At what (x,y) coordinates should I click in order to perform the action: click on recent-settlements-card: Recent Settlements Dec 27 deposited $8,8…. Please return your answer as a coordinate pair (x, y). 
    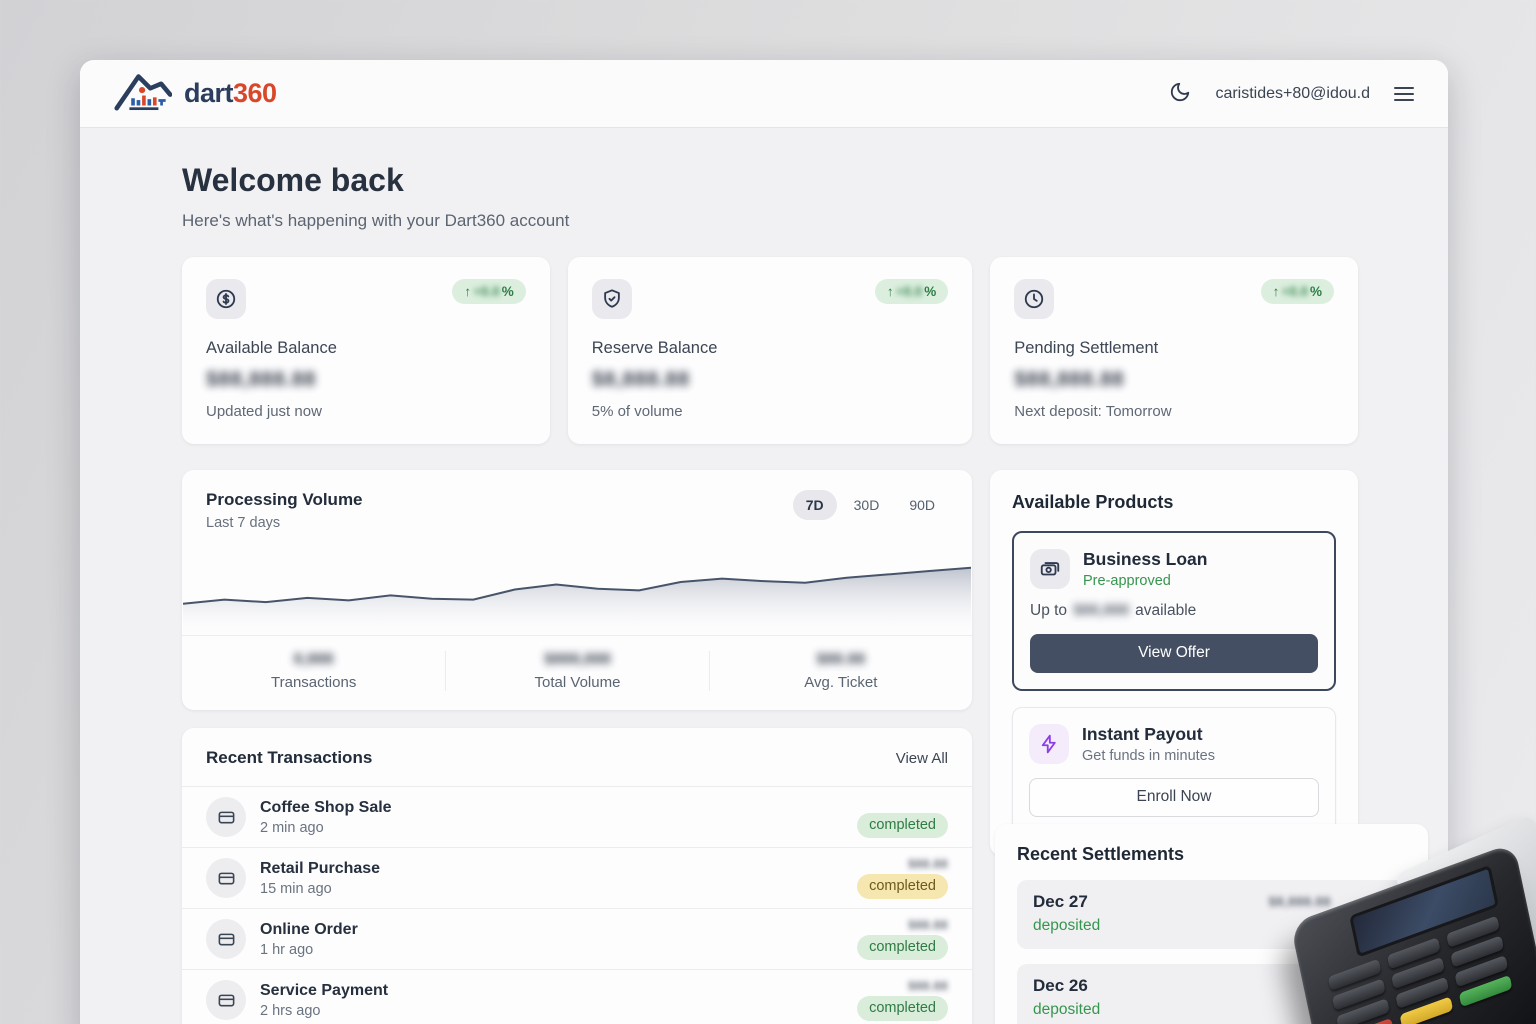
    Looking at the image, I should click on (1211, 924).